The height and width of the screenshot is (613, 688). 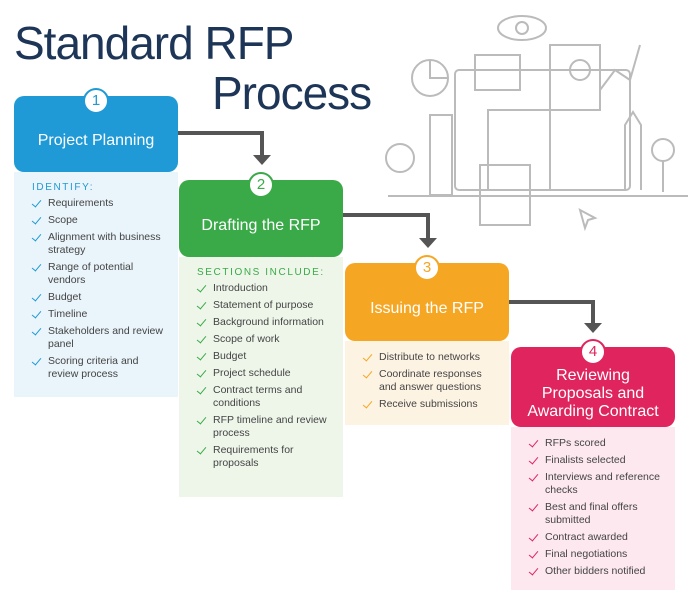 I want to click on item-text: Statement of purpose, so click(x=263, y=305).